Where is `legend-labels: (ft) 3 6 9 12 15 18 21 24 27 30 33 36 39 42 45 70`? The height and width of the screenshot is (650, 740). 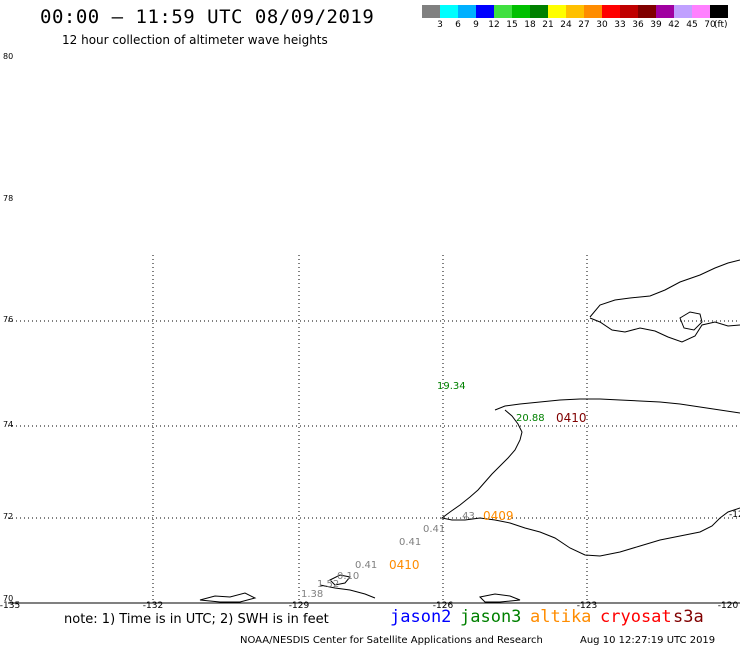
legend-labels: (ft) 3 6 9 12 15 18 21 24 27 30 33 36 39 42 45 70 is located at coordinates (575, 25).